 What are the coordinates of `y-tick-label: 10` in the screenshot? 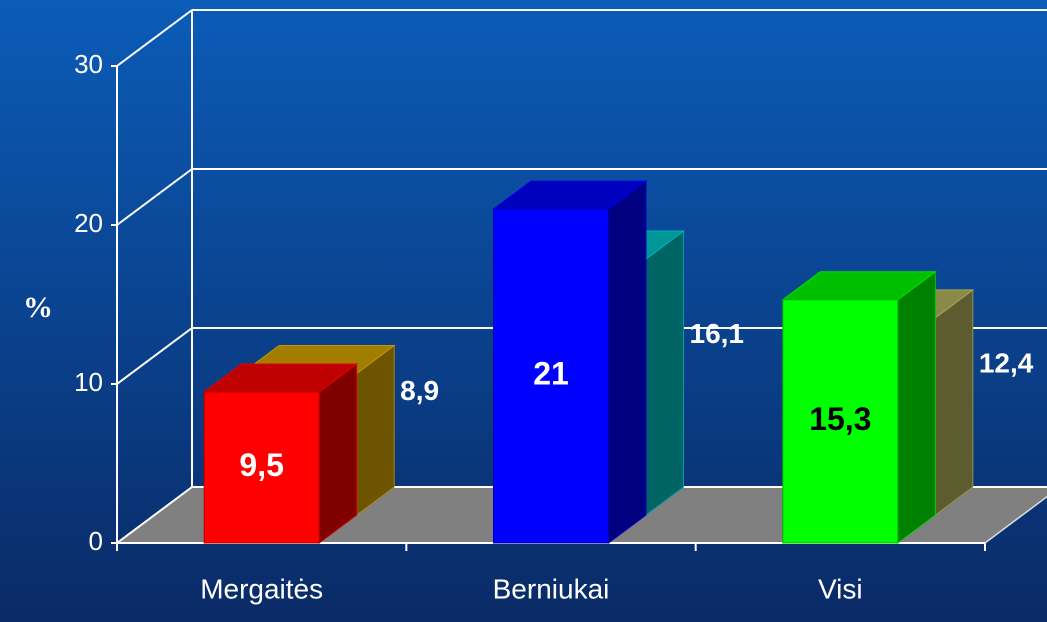 It's located at (88, 382).